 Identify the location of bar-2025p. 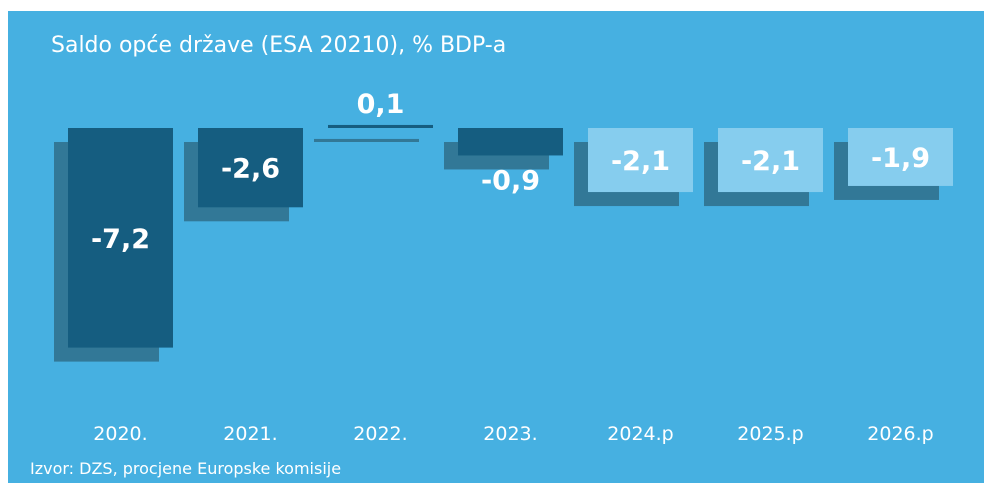
(770, 160).